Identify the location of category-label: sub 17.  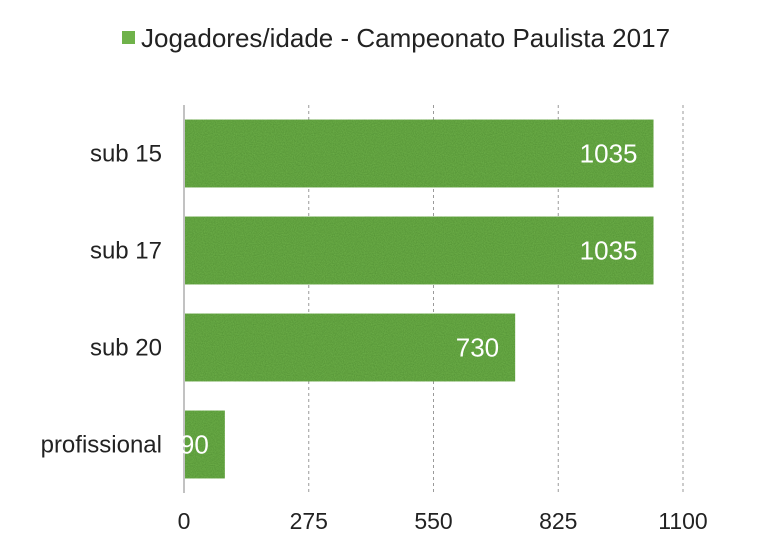
(126, 251).